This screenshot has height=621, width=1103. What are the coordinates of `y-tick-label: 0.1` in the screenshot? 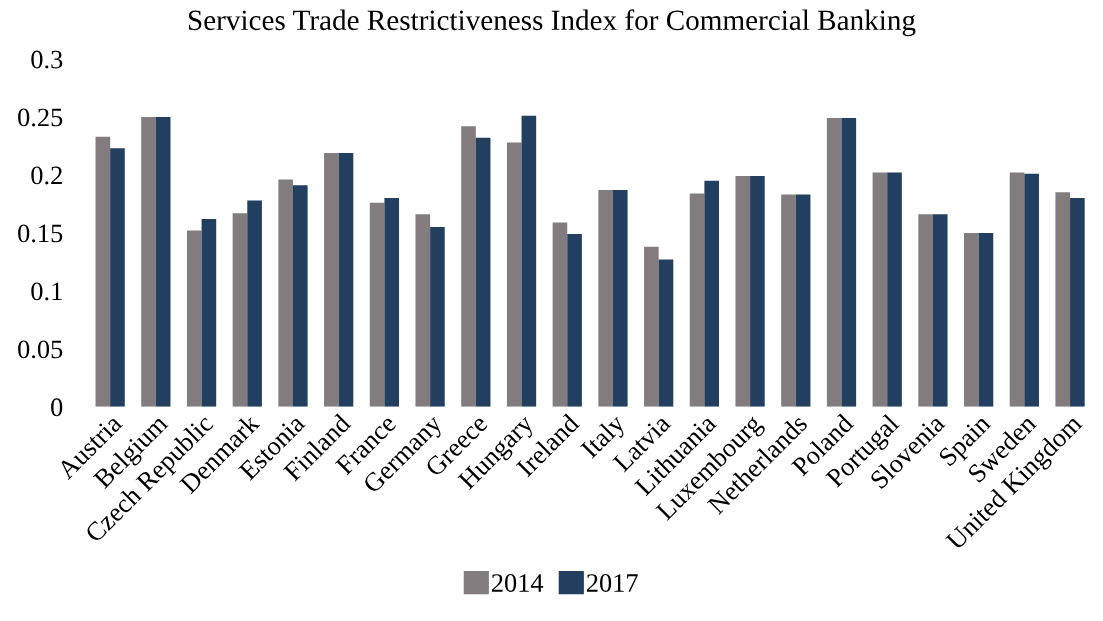 It's located at (46, 291).